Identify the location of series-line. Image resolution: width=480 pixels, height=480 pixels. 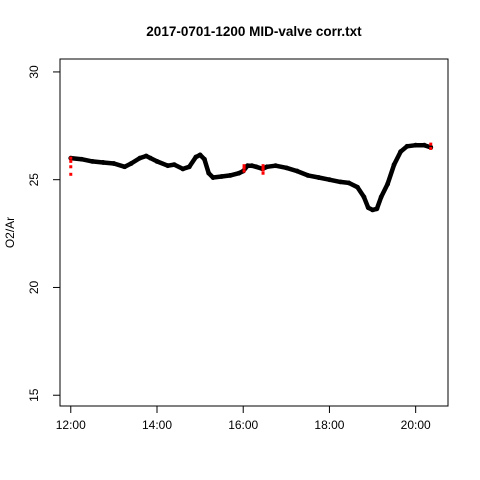
(251, 177).